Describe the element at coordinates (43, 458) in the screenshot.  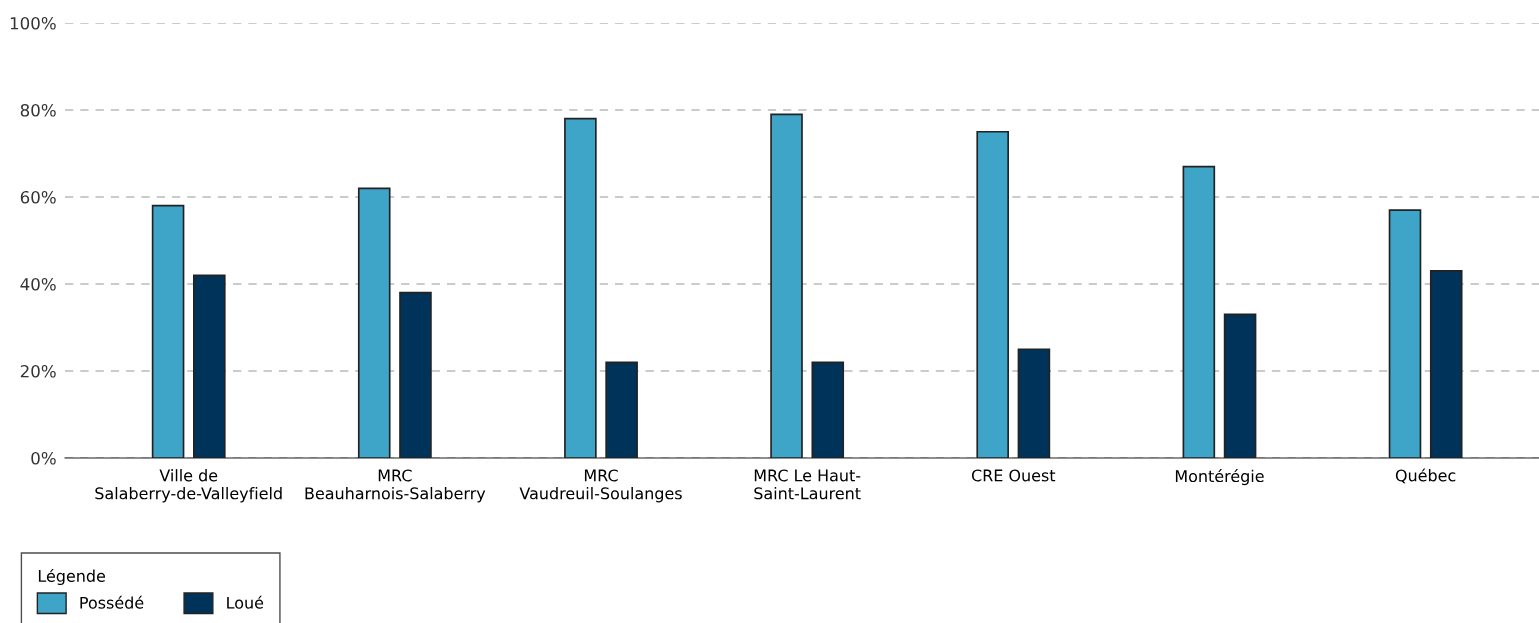
I see `y-tick-label: 0%` at that location.